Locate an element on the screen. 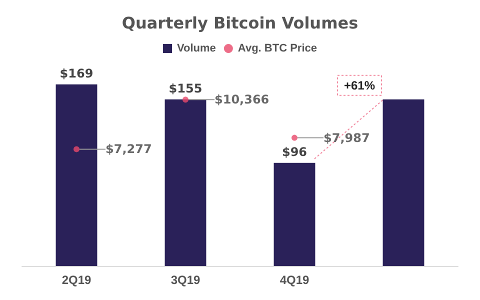  legend-label: Avg. BTC Price is located at coordinates (277, 48).